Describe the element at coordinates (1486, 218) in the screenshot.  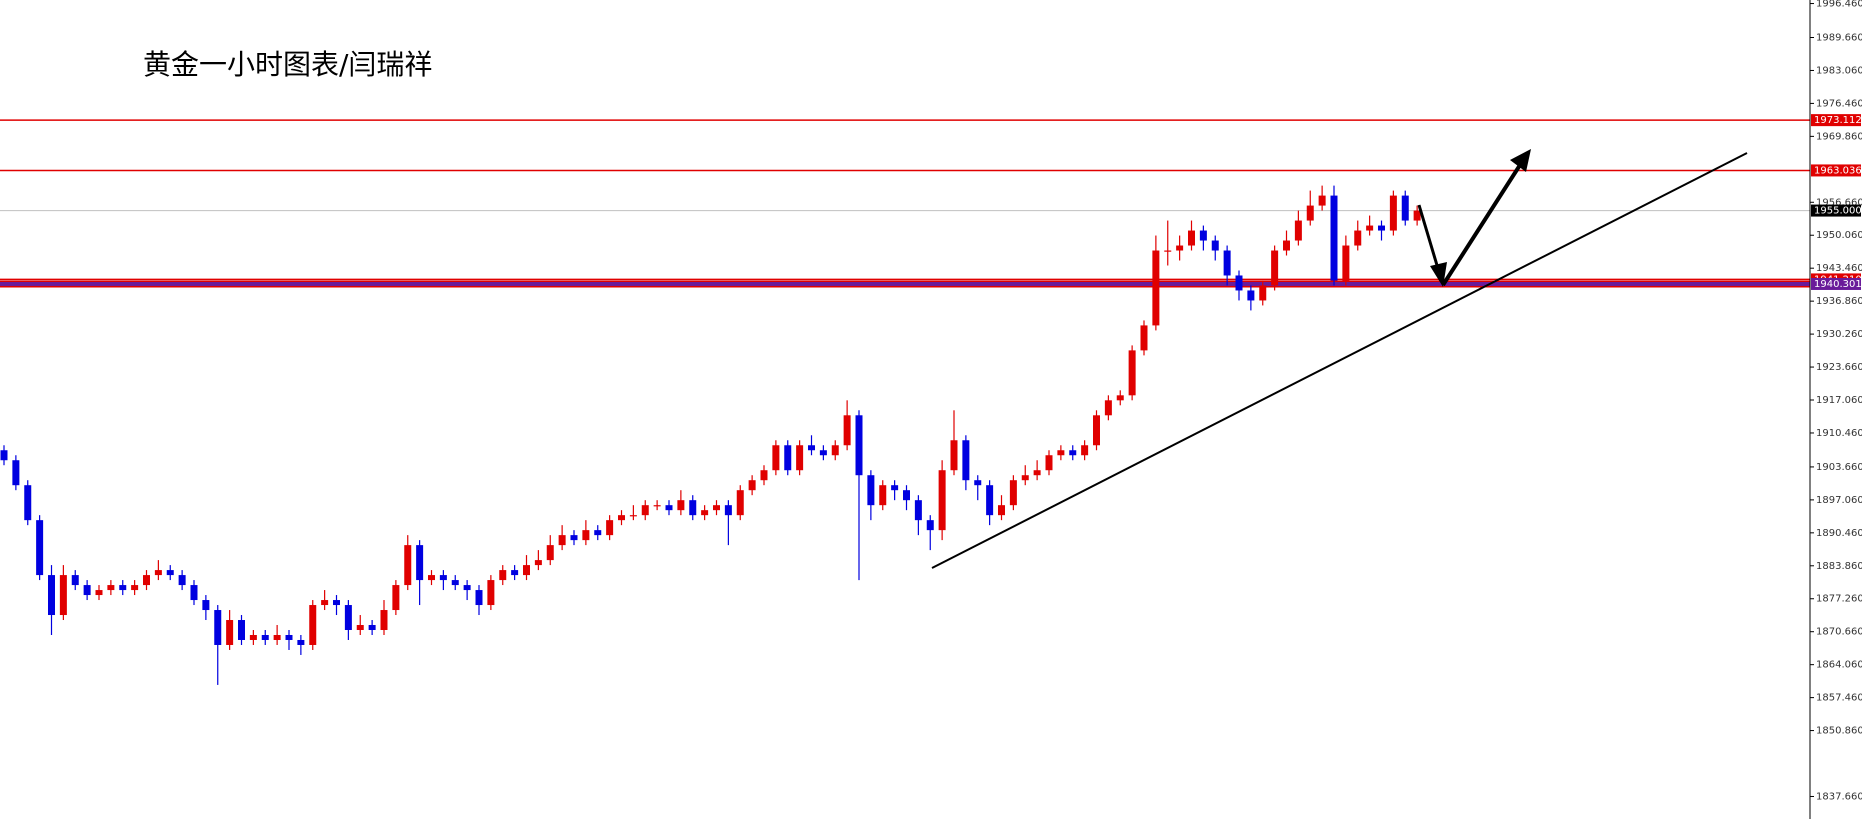
I see `arrow-up` at that location.